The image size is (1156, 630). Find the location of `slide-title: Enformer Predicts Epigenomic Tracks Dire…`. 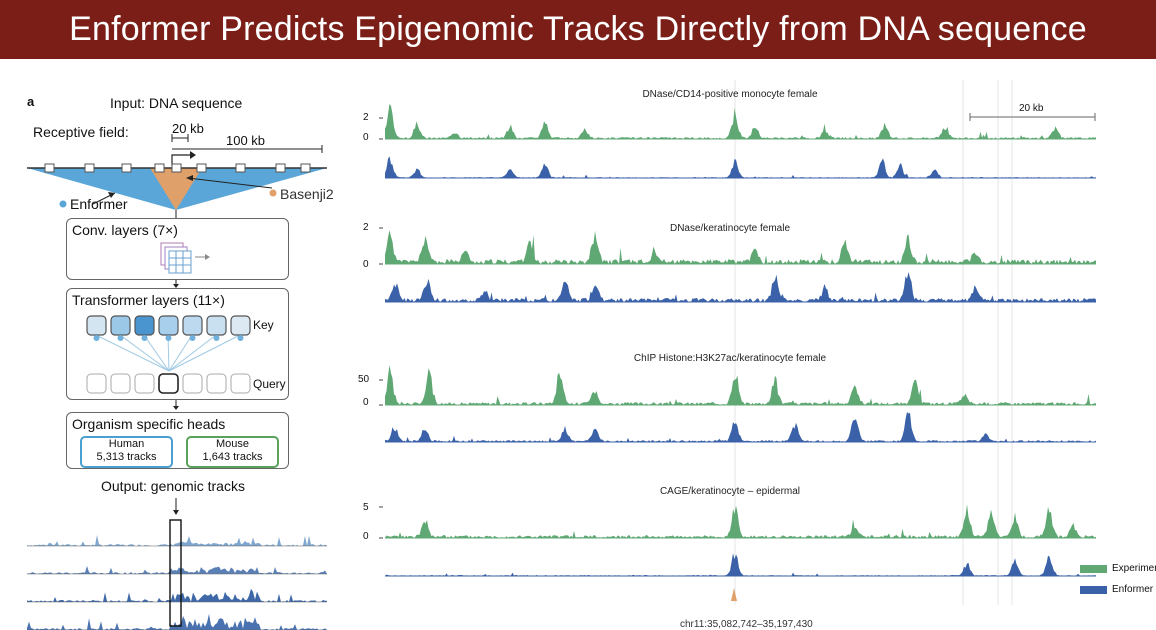

slide-title: Enformer Predicts Epigenomic Tracks Dire… is located at coordinates (578, 29).